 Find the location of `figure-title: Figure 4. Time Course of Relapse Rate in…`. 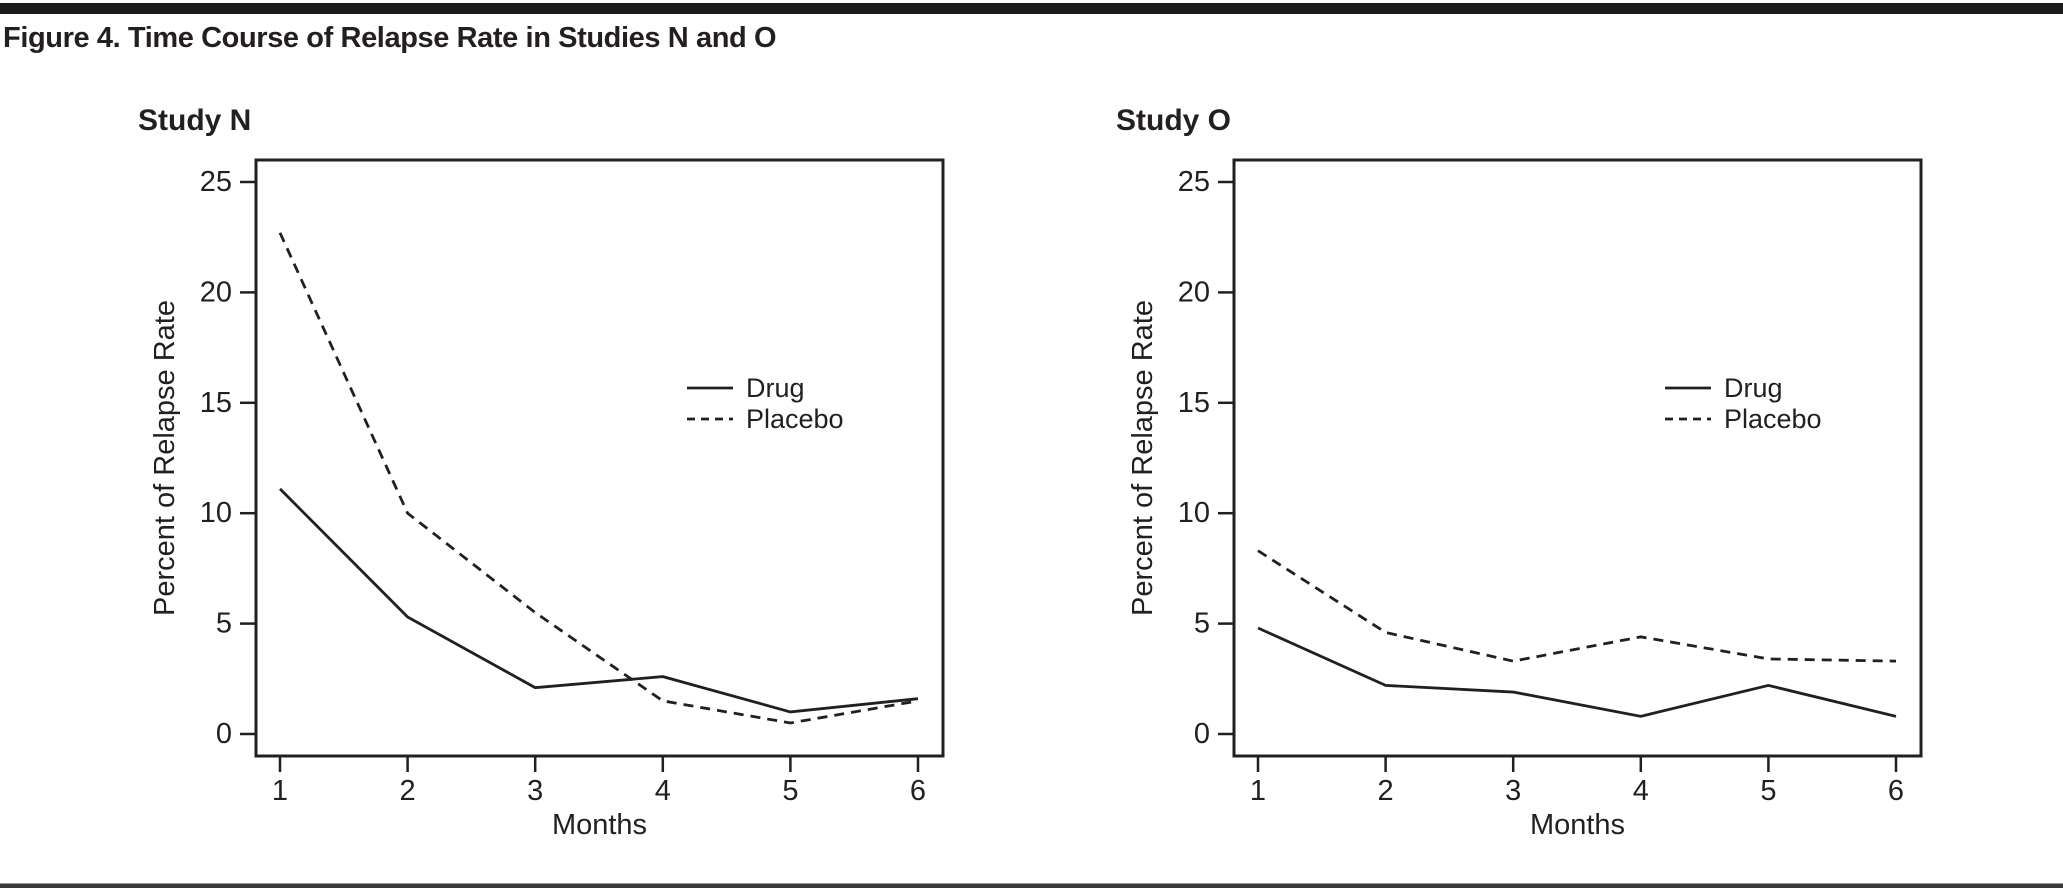

figure-title: Figure 4. Time Course of Relapse Rate in… is located at coordinates (390, 38).